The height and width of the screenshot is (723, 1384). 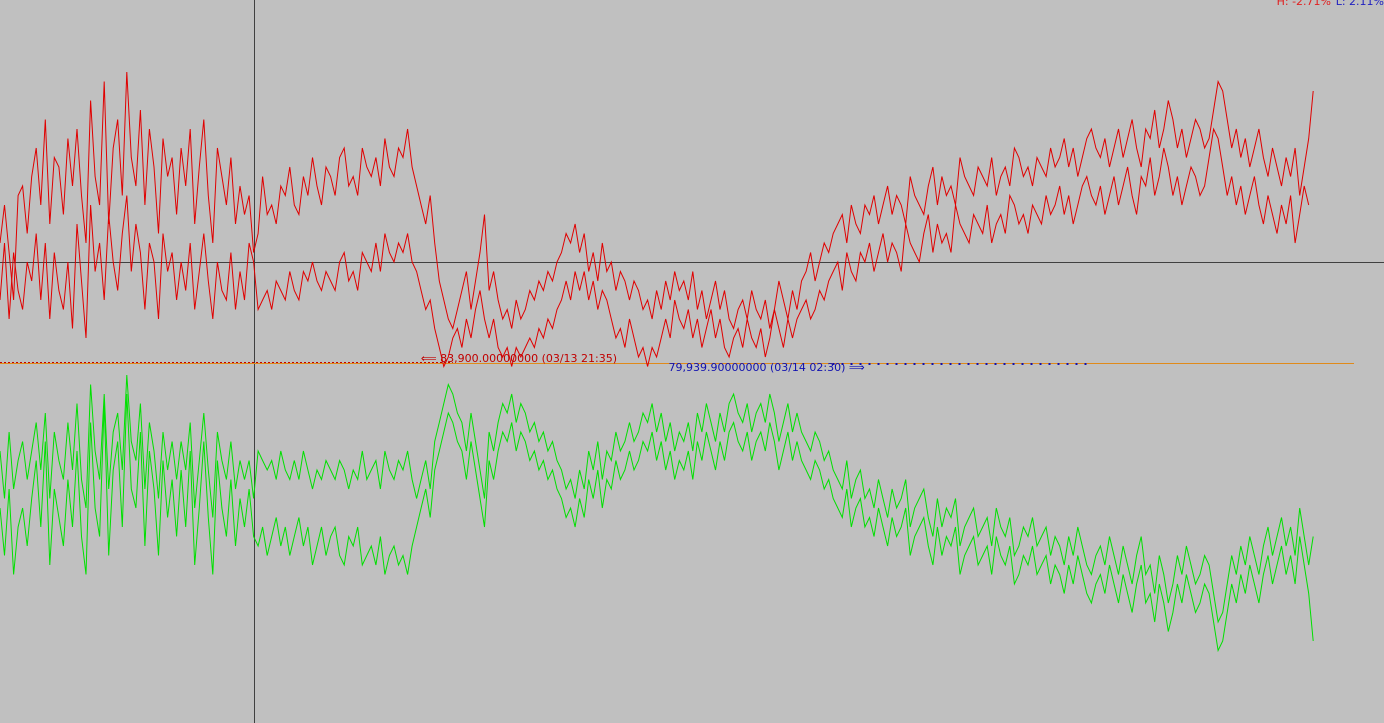 I want to click on high-price-label: ⟸ 83,900.00000000 (03/13 21:35), so click(x=519, y=358).